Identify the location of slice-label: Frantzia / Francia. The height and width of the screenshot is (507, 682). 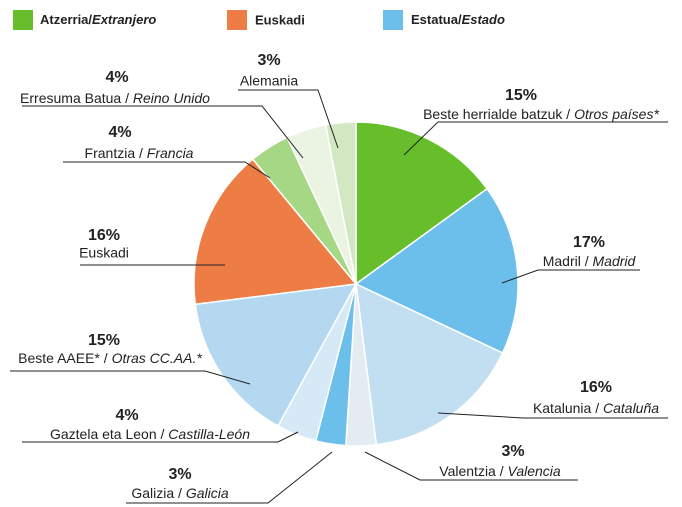
(139, 153).